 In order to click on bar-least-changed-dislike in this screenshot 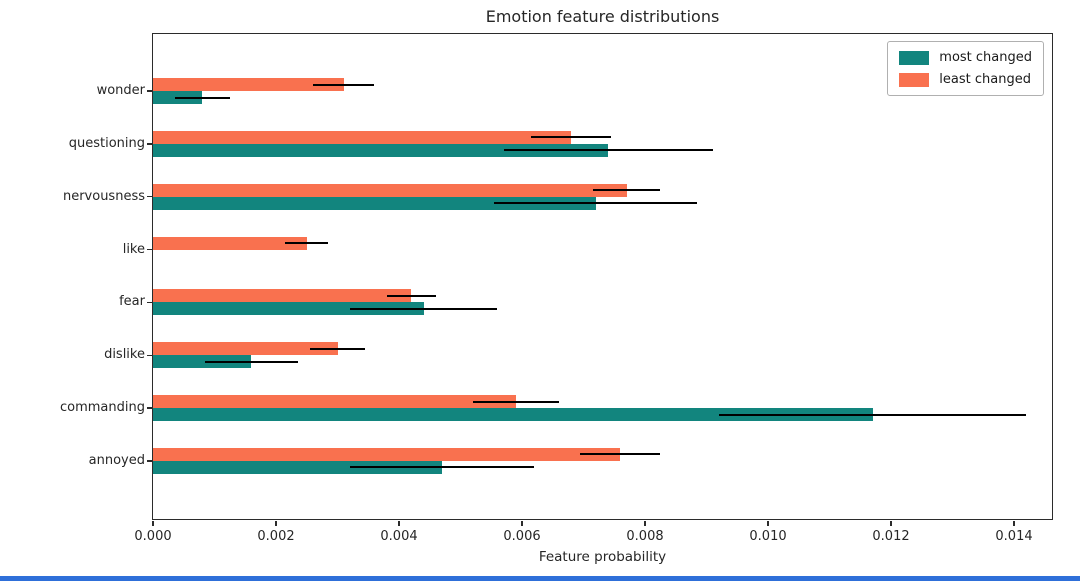, I will do `click(245, 349)`.